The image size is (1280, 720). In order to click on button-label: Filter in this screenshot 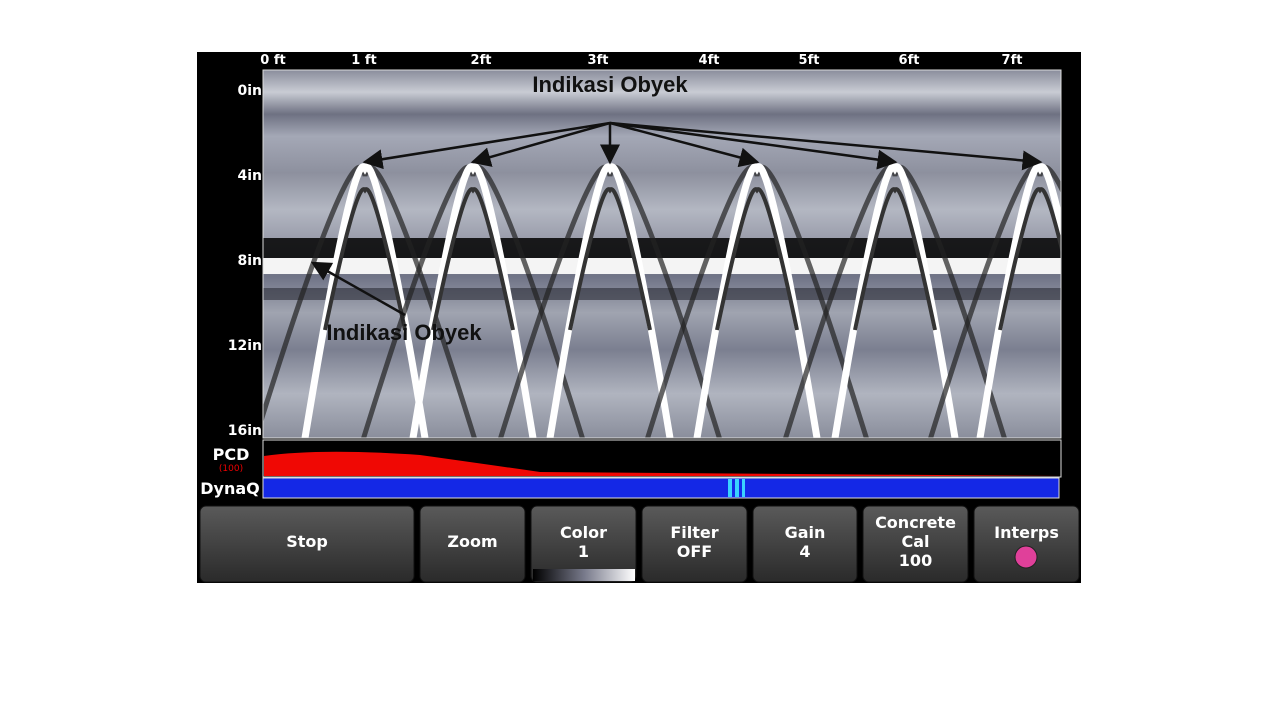, I will do `click(694, 532)`.